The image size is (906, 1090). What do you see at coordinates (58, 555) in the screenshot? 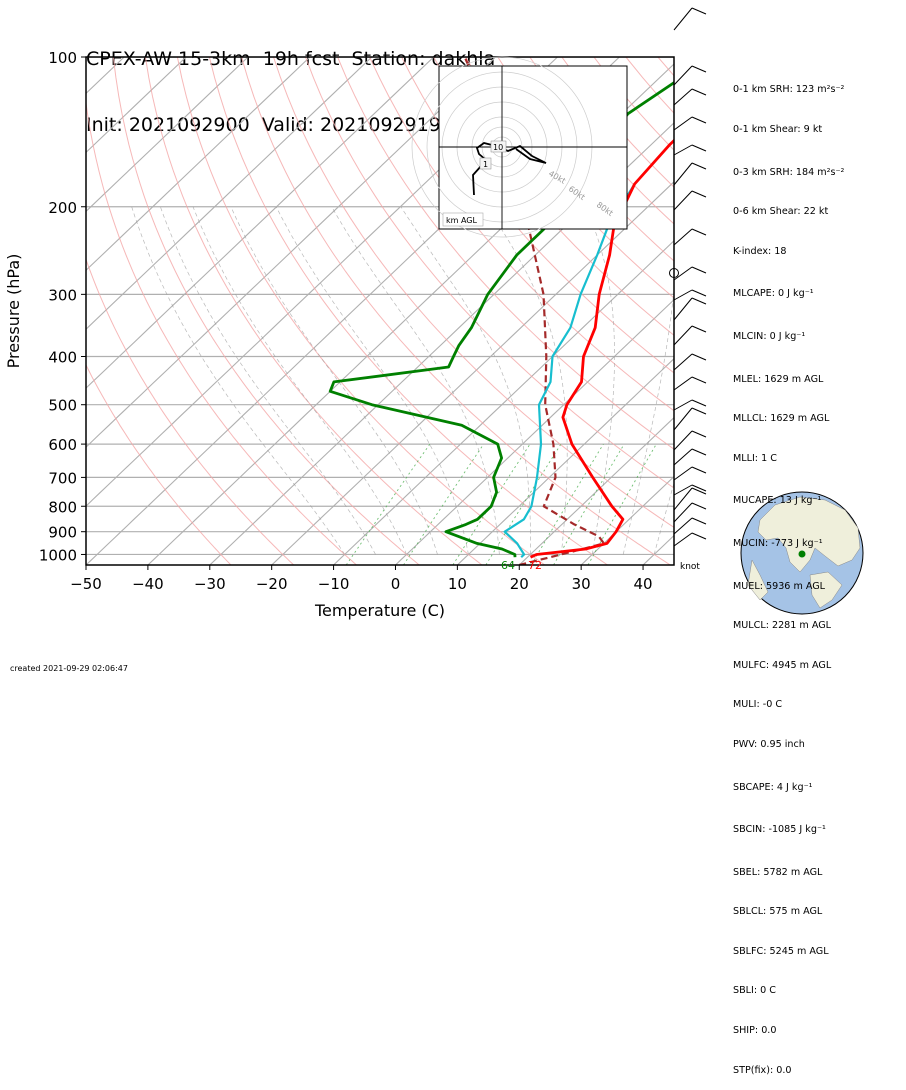
I see `y-tick-label: 1000` at bounding box center [58, 555].